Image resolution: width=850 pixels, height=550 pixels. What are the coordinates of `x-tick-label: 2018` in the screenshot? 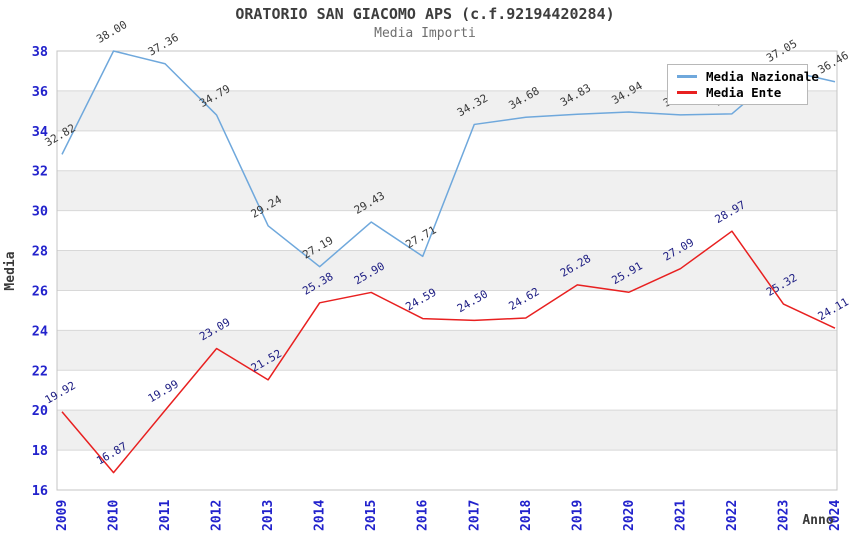 It's located at (526, 515).